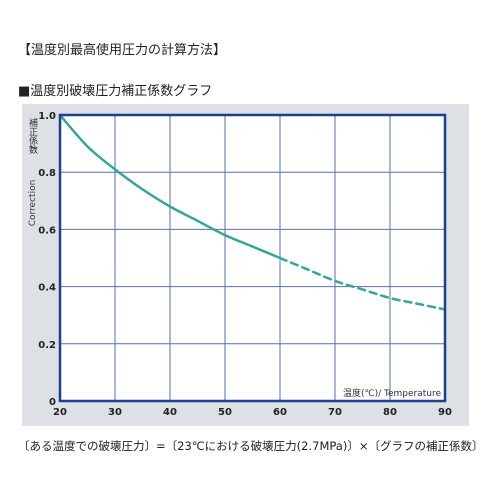 Image resolution: width=500 pixels, height=500 pixels. Describe the element at coordinates (170, 412) in the screenshot. I see `x-tick-label: 40` at that location.